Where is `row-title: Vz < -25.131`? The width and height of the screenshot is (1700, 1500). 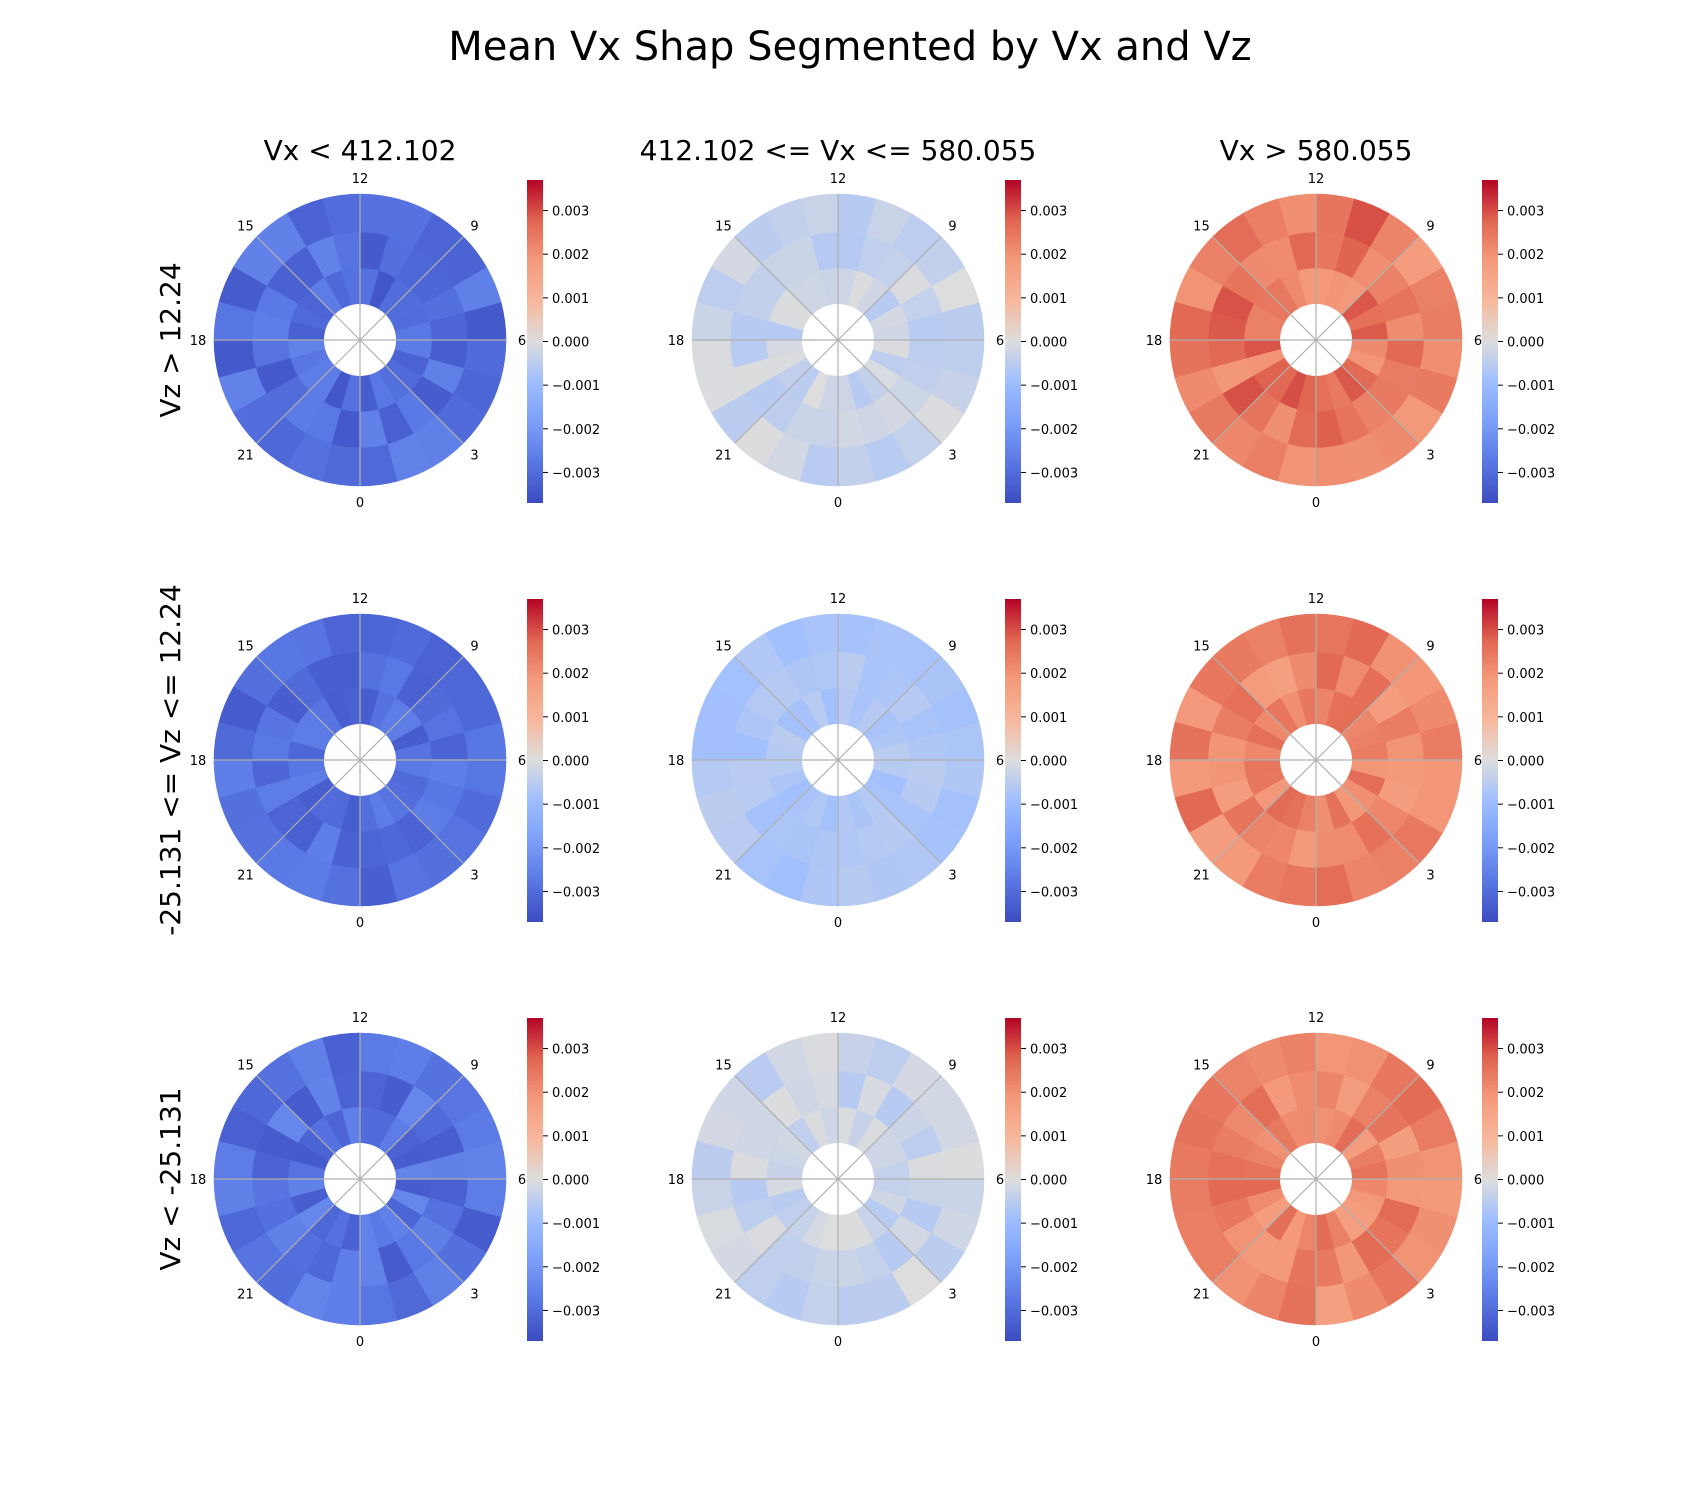 row-title: Vz < -25.131 is located at coordinates (170, 1178).